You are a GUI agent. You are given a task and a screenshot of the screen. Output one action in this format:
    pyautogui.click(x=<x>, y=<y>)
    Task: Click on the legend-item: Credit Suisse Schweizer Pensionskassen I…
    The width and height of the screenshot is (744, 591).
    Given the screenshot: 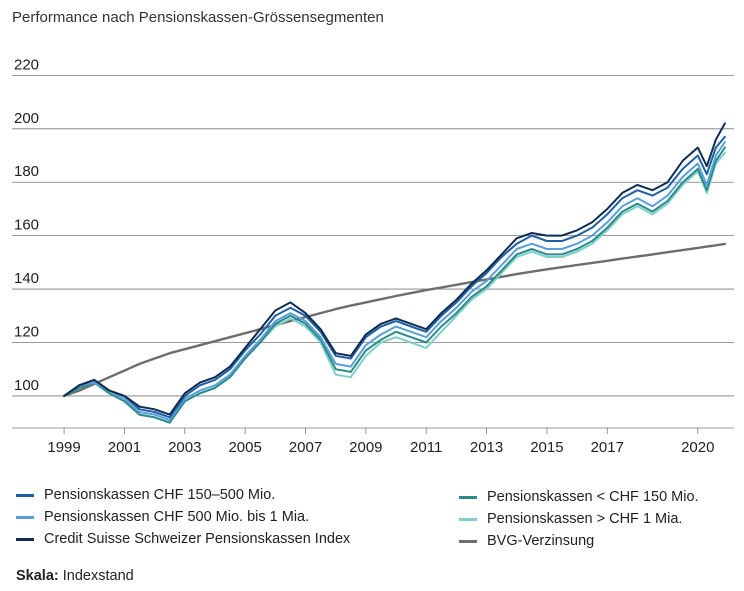 What is the action you would take?
    pyautogui.click(x=183, y=539)
    